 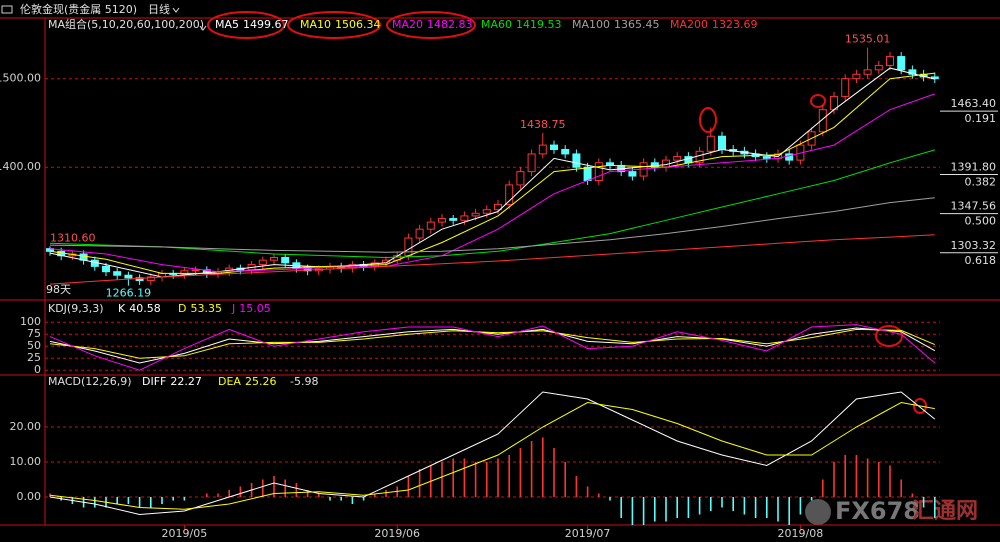 I want to click on legend-name: MA100, so click(x=591, y=24).